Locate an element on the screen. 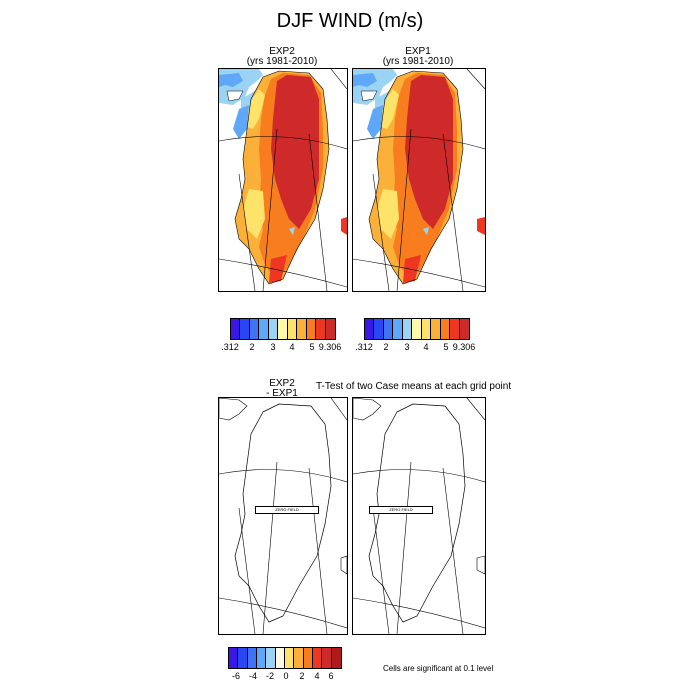 The height and width of the screenshot is (700, 700). panel-title-exp2: EXP2 (yrs 1981-2010) is located at coordinates (282, 57).